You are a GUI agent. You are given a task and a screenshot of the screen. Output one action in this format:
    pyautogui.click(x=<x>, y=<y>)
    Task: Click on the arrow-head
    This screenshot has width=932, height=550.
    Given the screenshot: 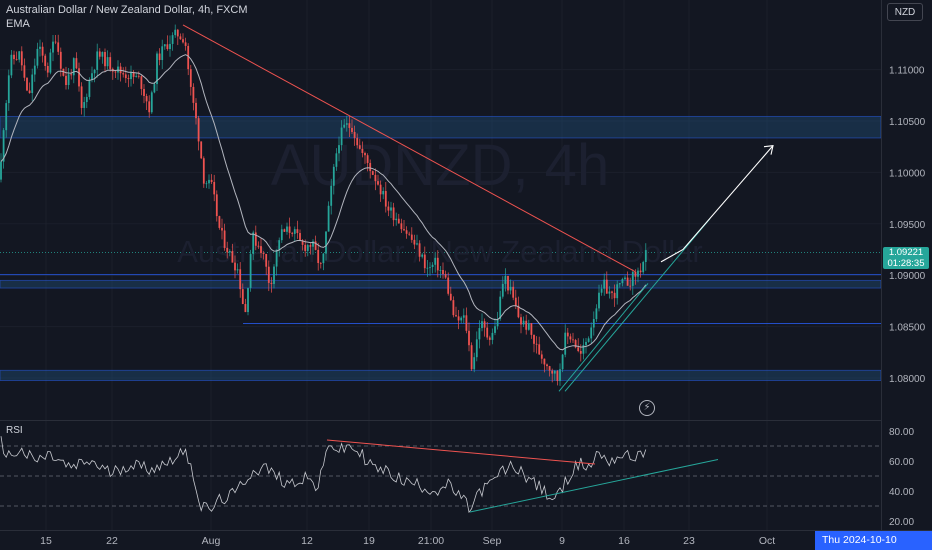 What is the action you would take?
    pyautogui.click(x=768, y=150)
    